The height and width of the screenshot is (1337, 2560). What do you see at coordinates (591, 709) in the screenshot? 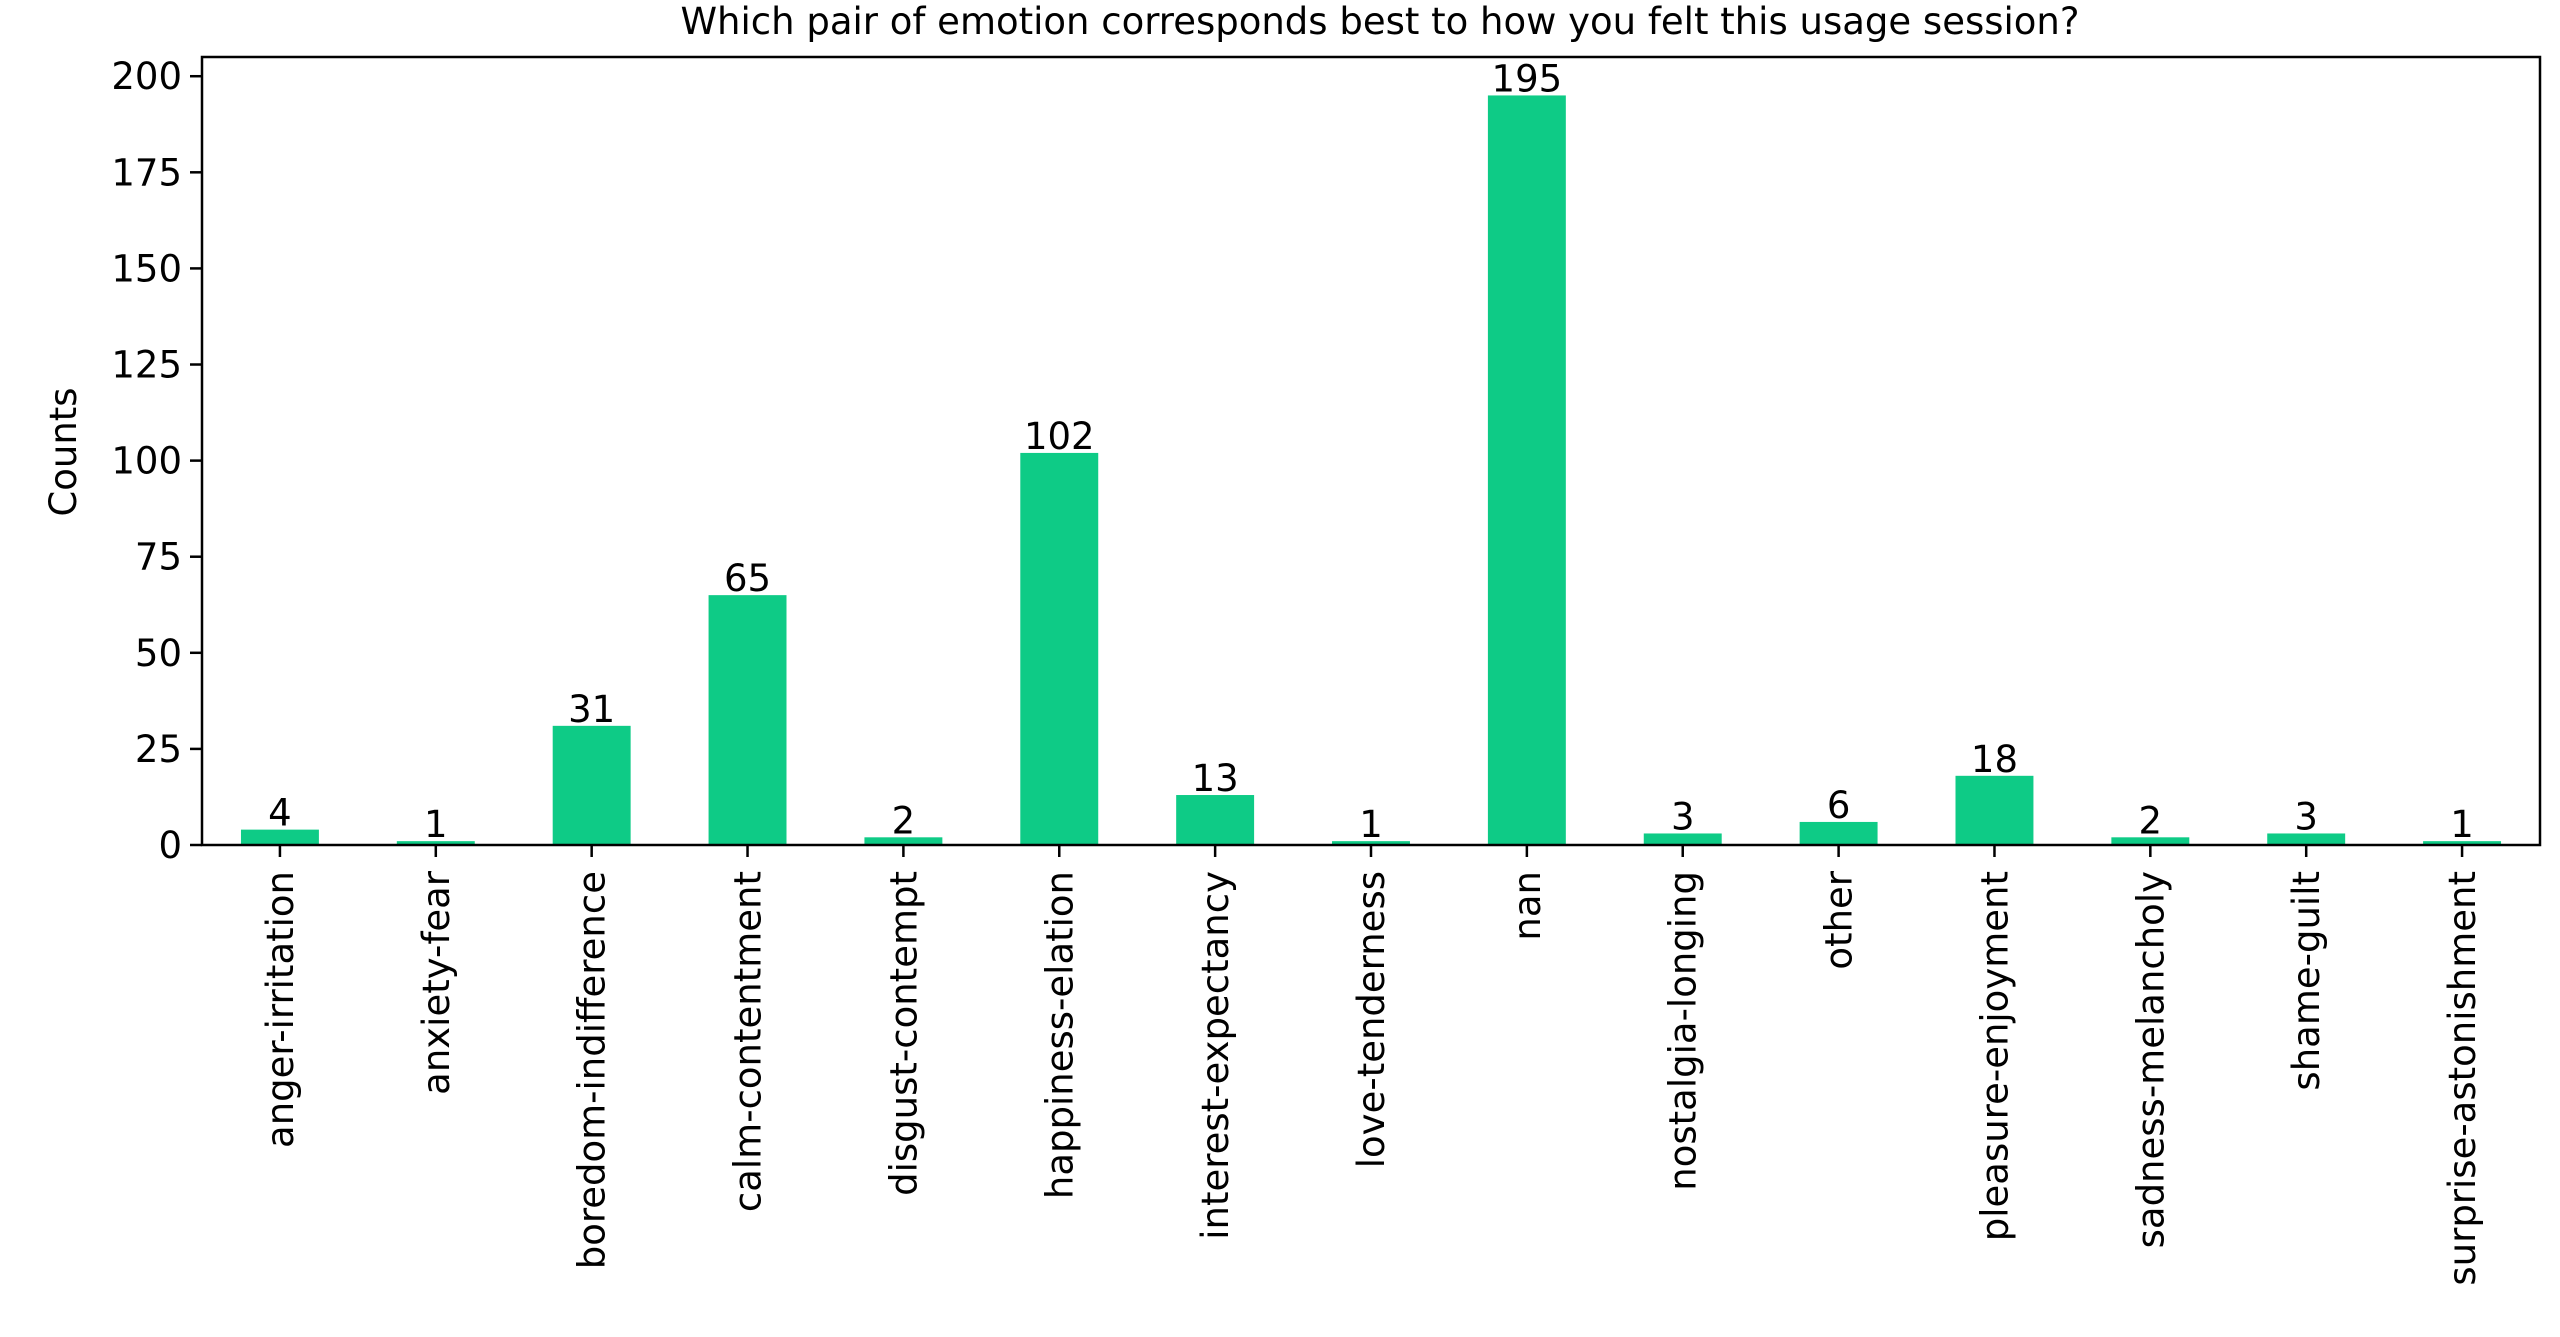
I see `bar-value-label: 31` at bounding box center [591, 709].